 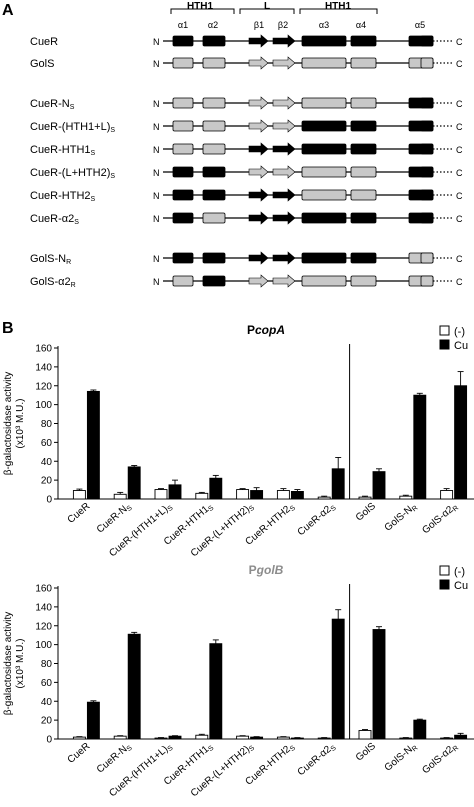 I want to click on chart-title-gene: golB, so click(x=270, y=570).